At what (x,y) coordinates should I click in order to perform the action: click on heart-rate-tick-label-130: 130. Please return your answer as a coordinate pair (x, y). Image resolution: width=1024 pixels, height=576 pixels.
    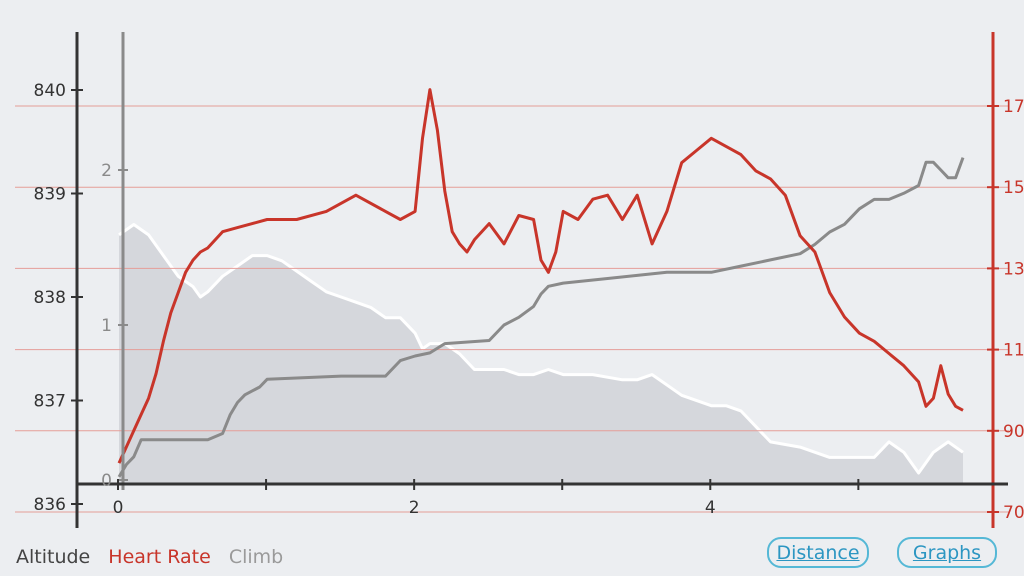
    Looking at the image, I should click on (1013, 269).